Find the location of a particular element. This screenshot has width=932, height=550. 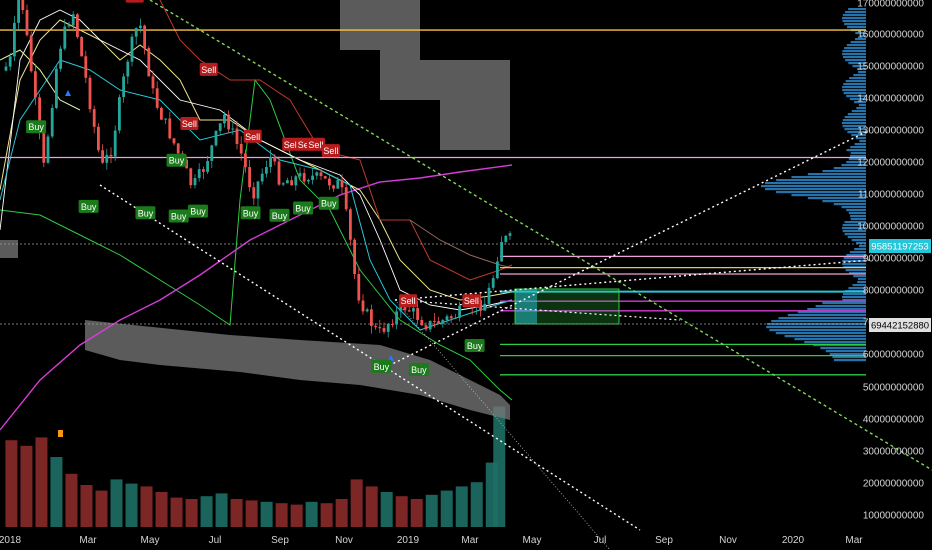

y-tick-label: 10000000000 is located at coordinates (894, 516).